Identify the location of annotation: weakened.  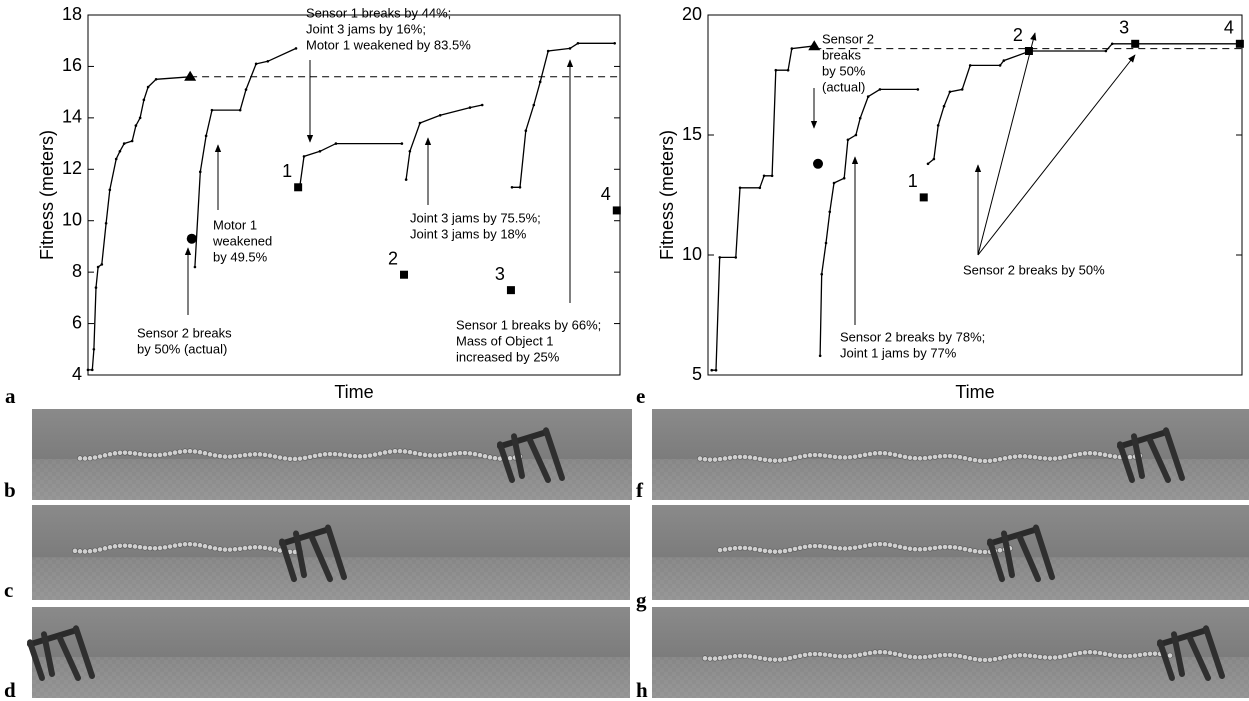
(242, 240).